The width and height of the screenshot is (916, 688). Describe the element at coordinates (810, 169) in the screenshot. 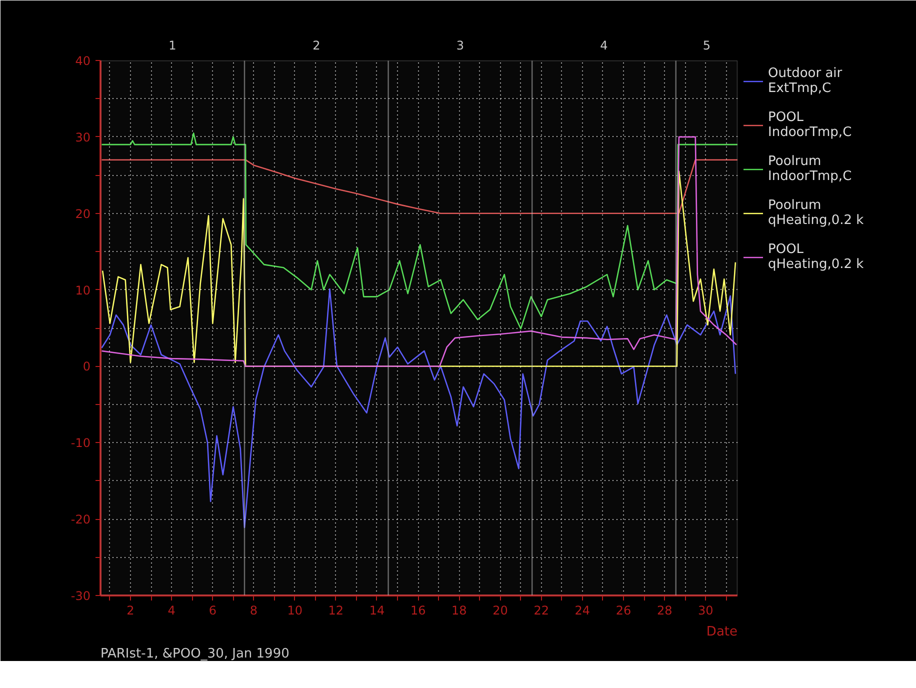

I see `legend-label: Poolrum IndoorTmp,C` at that location.